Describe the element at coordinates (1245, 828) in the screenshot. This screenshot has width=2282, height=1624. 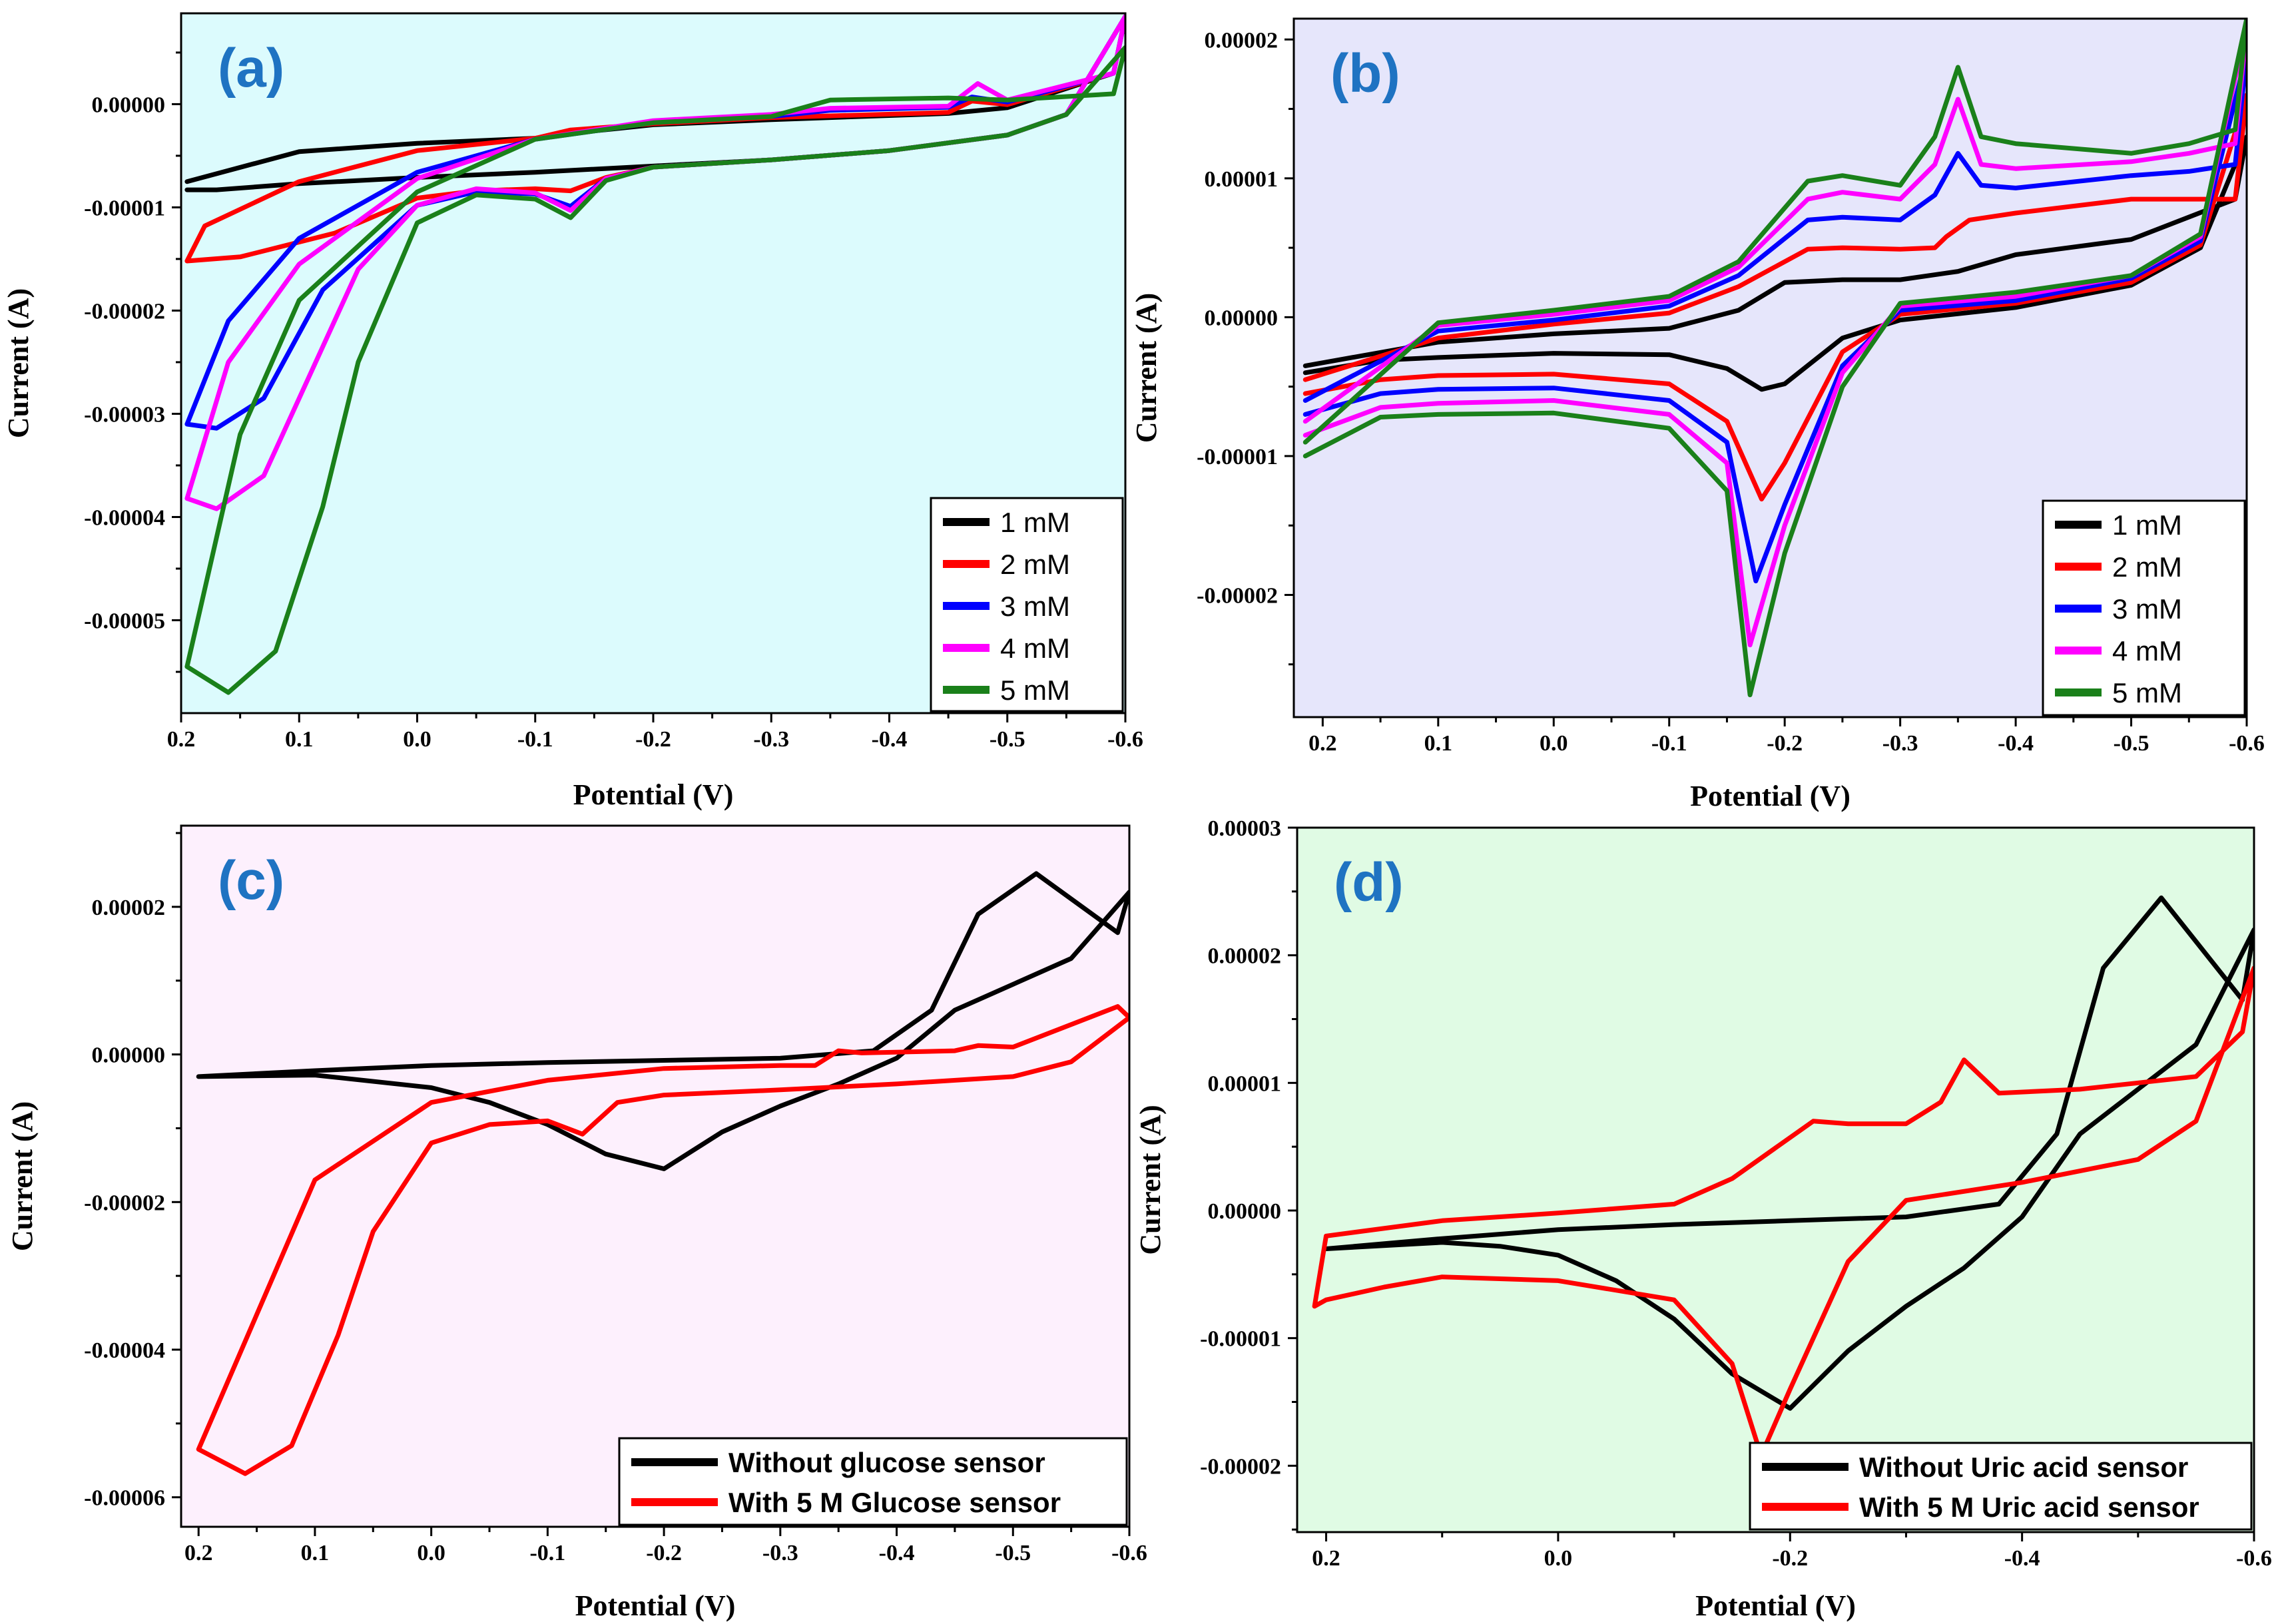
I see `y-tick-label: 0.00003` at that location.